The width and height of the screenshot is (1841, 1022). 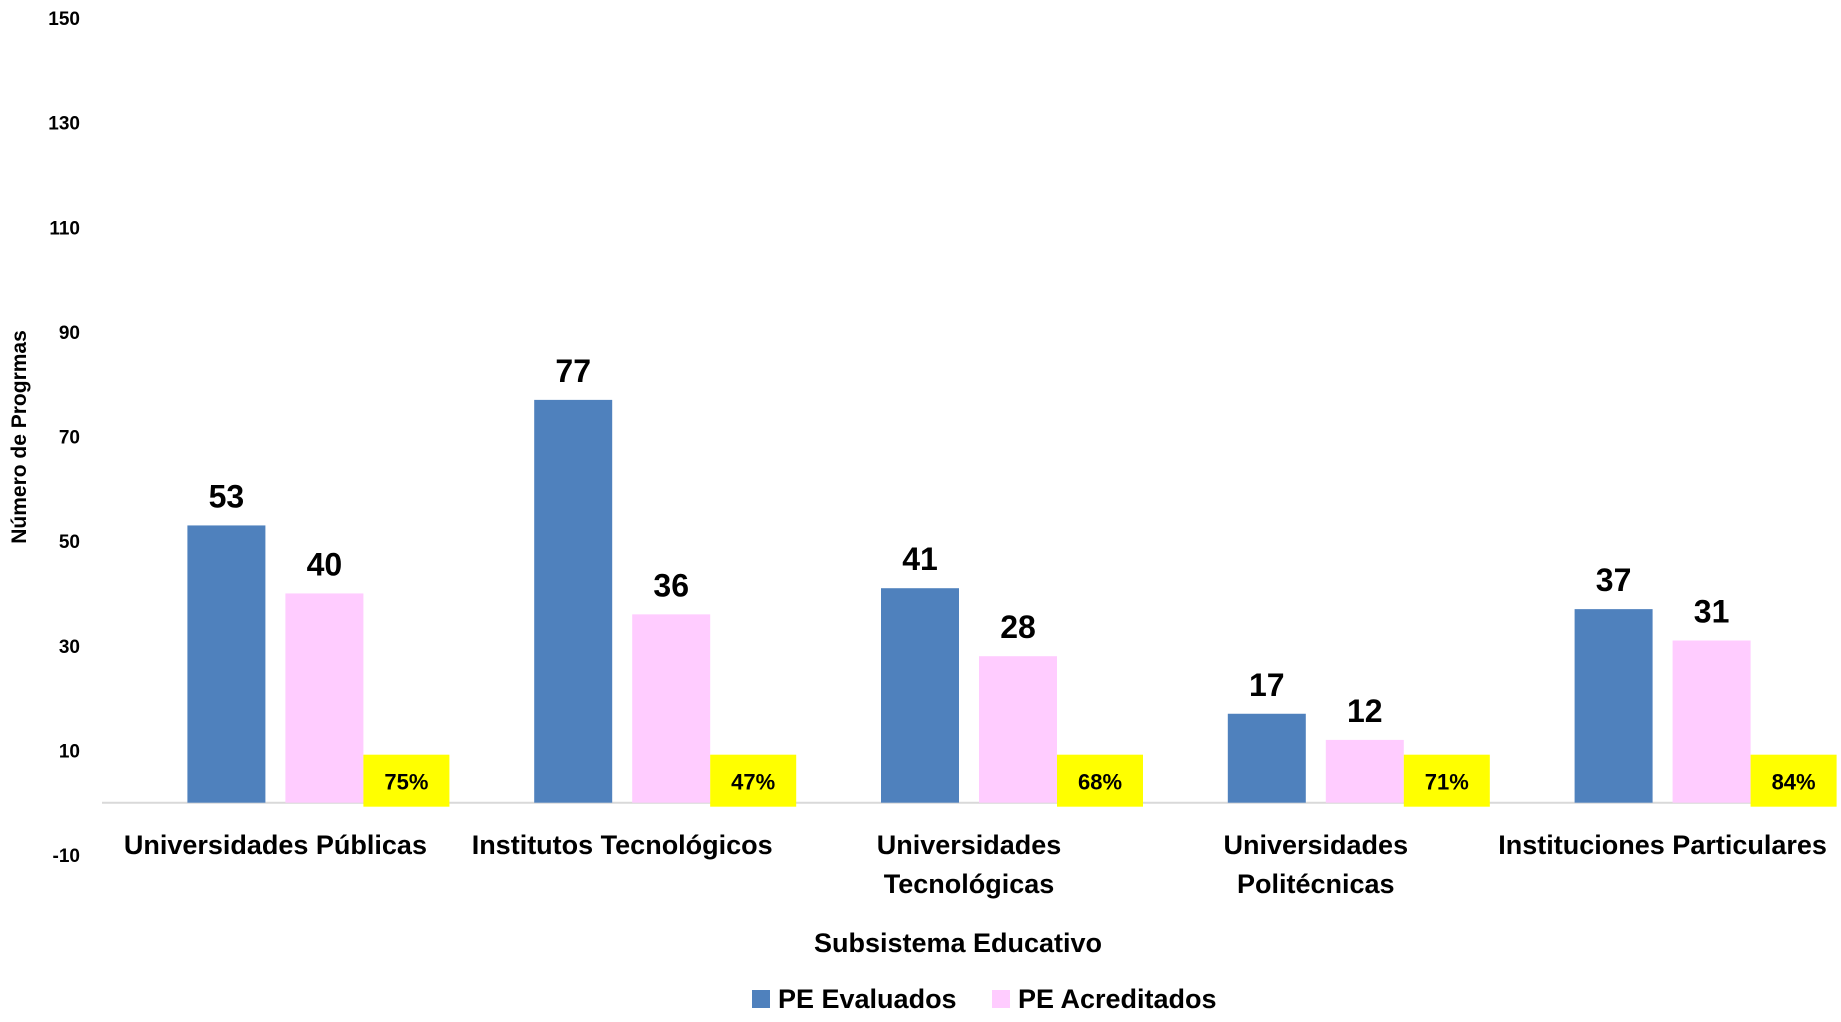 What do you see at coordinates (1365, 711) in the screenshot?
I see `data-label: 12` at bounding box center [1365, 711].